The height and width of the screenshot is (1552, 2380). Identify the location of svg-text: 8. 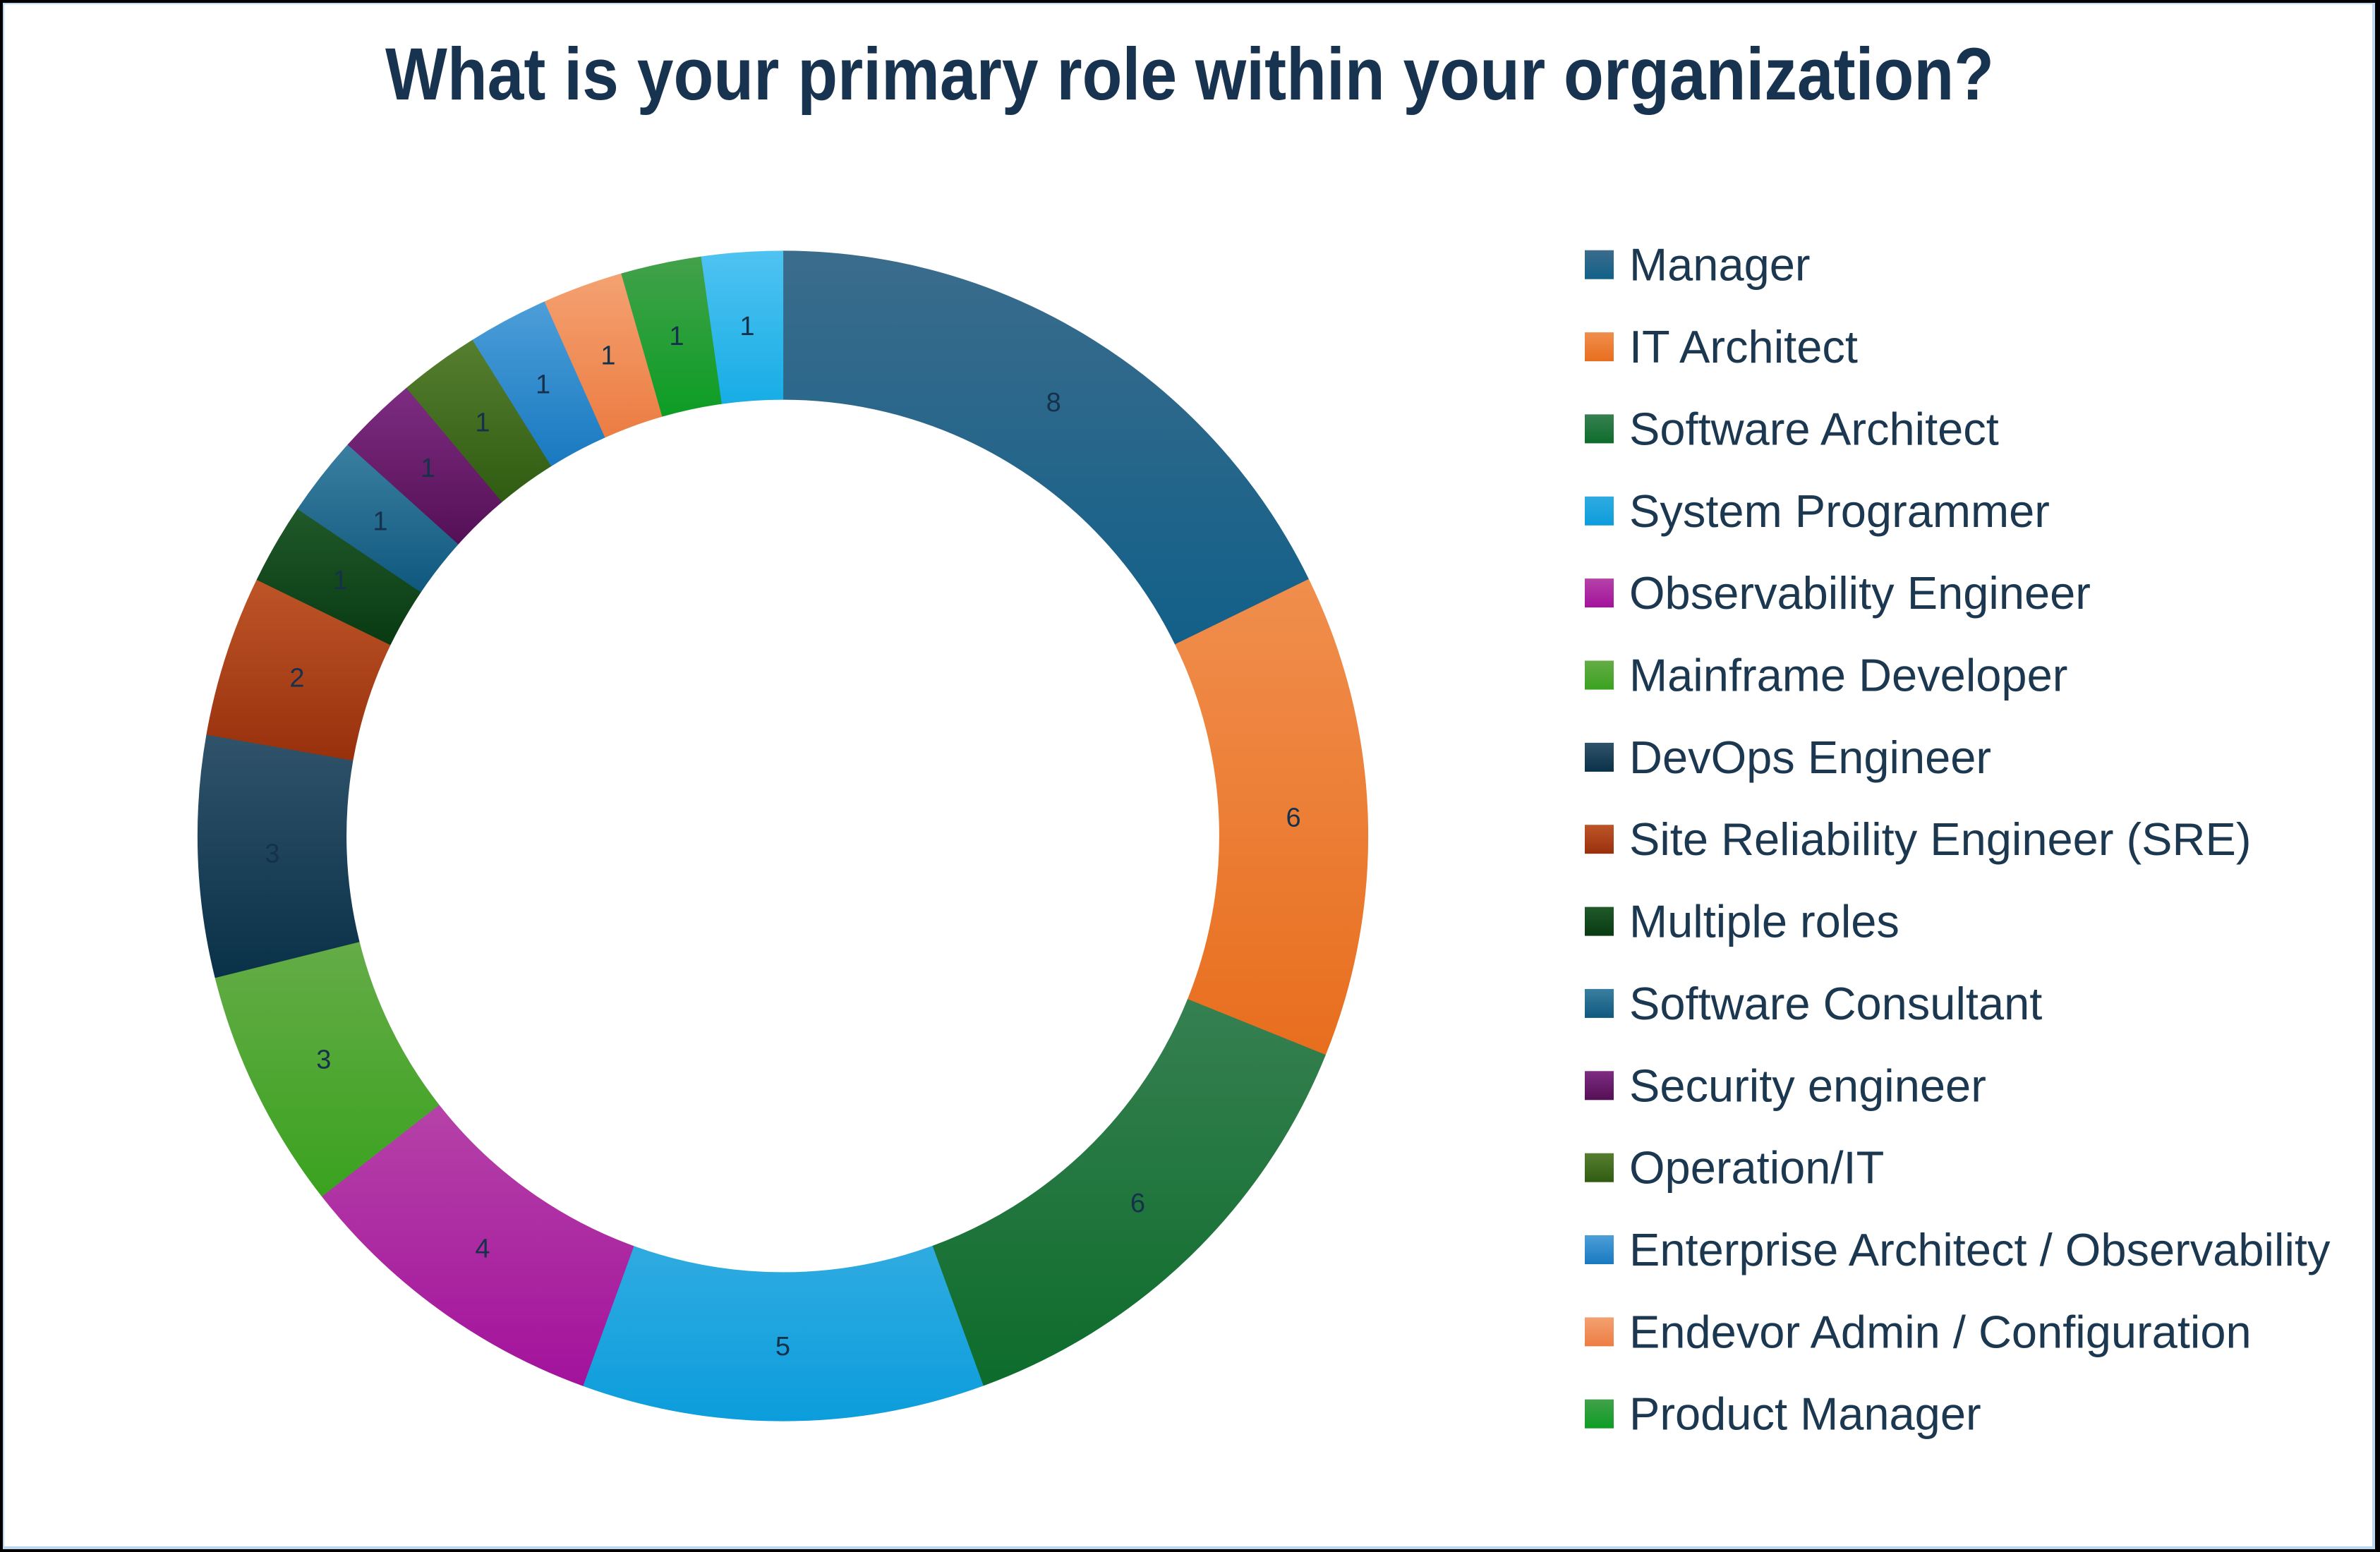
(1054, 403).